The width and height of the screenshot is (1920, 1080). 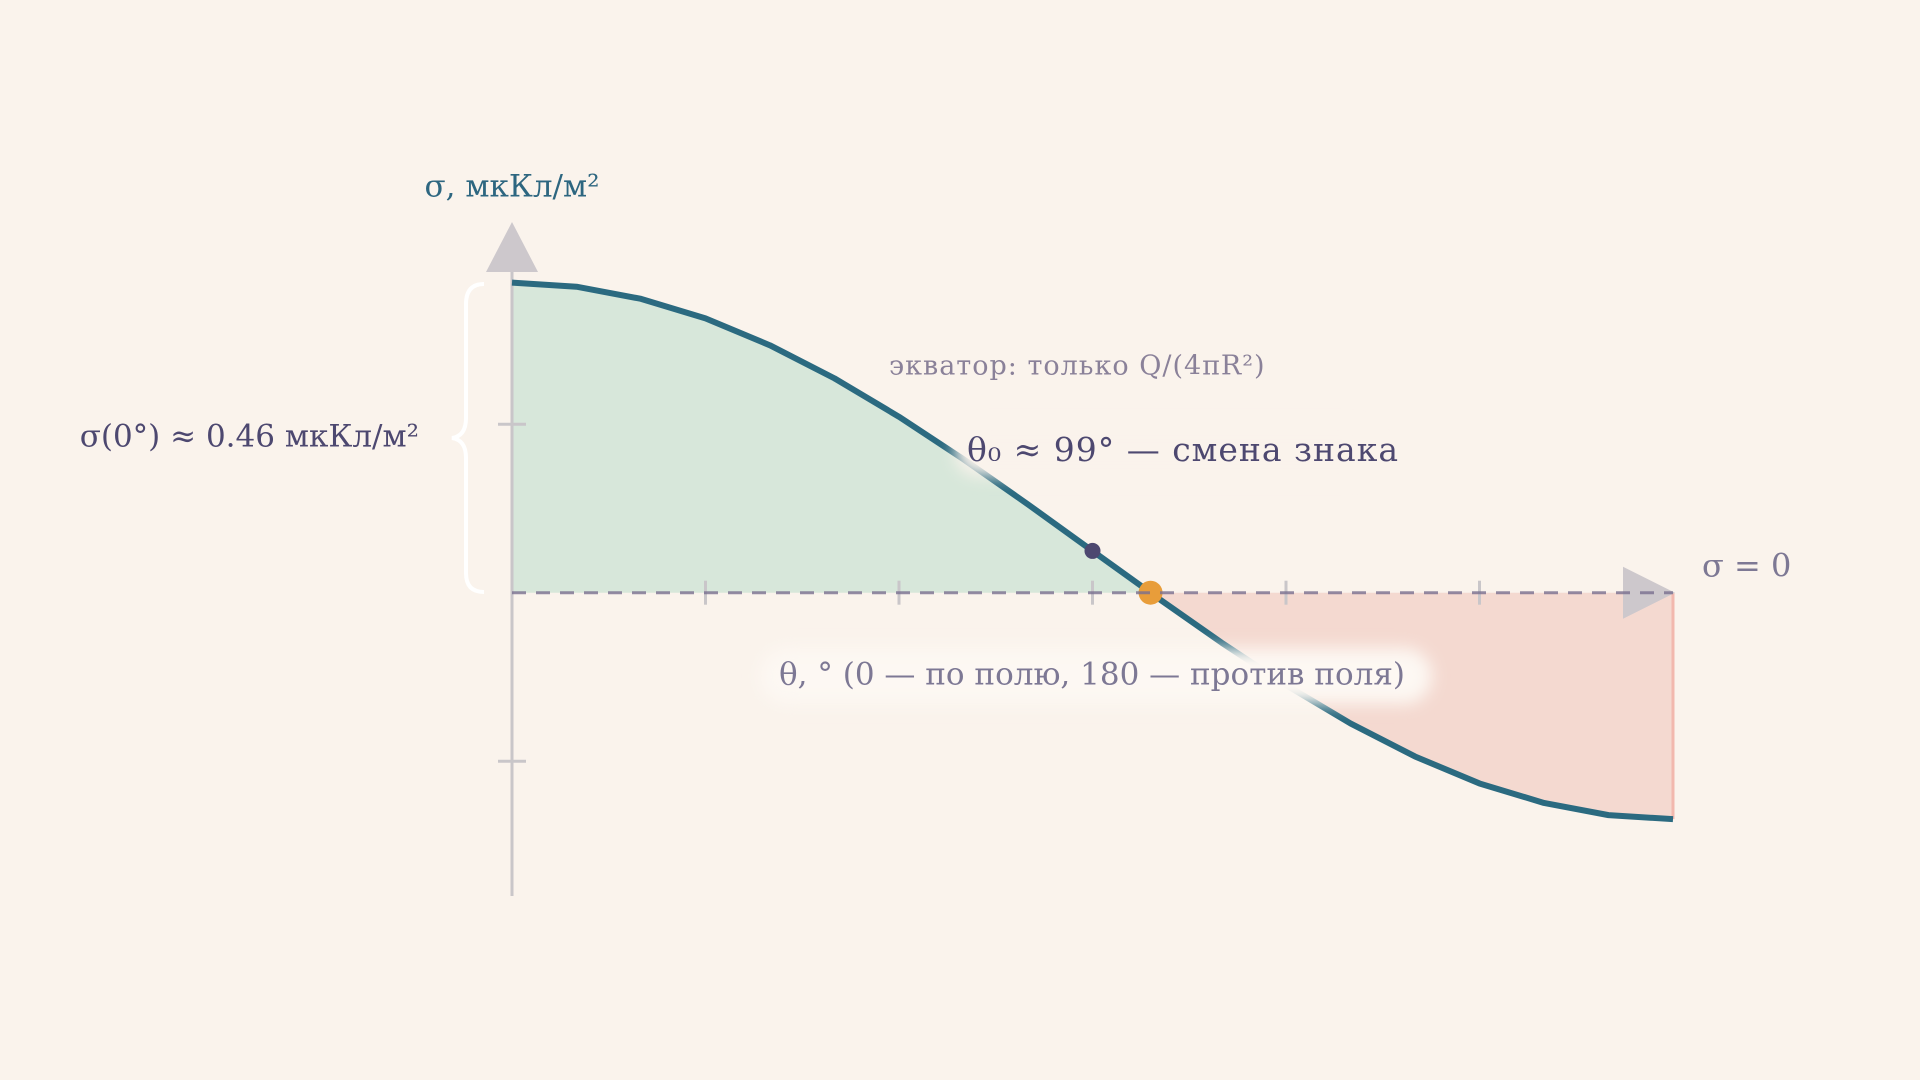 I want to click on annotation: экватор: только Q/(4πR²), so click(x=1077, y=366).